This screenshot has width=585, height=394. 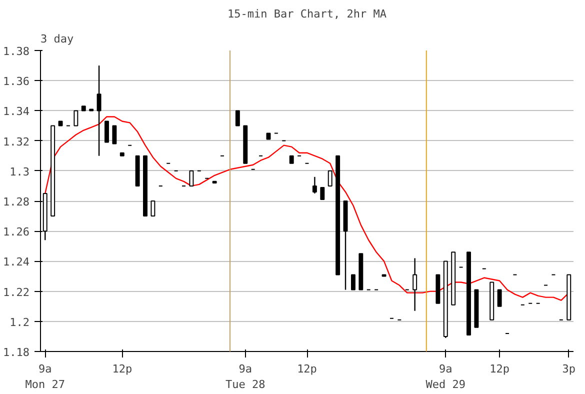 What do you see at coordinates (16, 81) in the screenshot?
I see `y-tick-label: 1.36` at bounding box center [16, 81].